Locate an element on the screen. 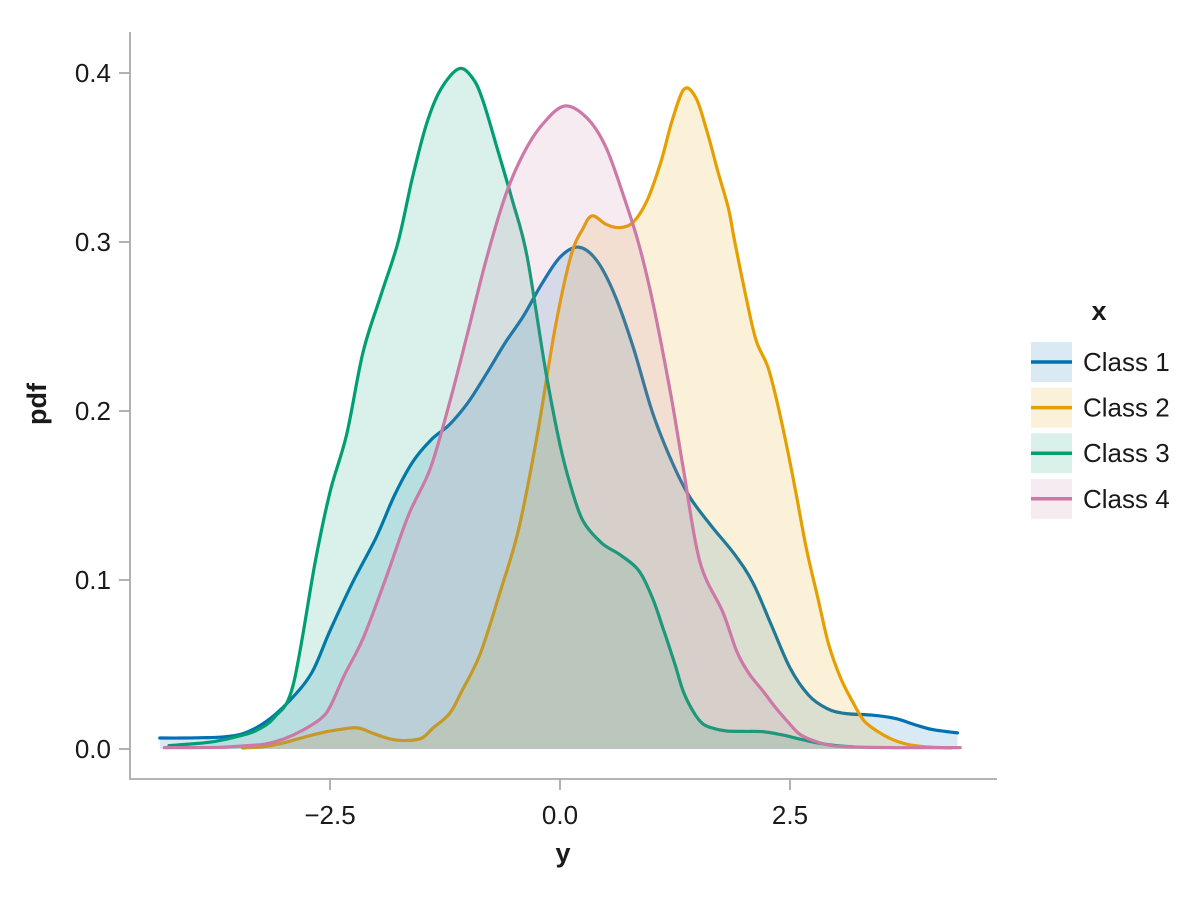 Image resolution: width=1200 pixels, height=900 pixels. legend-entry-class-2: Class 2 is located at coordinates (1100, 407).